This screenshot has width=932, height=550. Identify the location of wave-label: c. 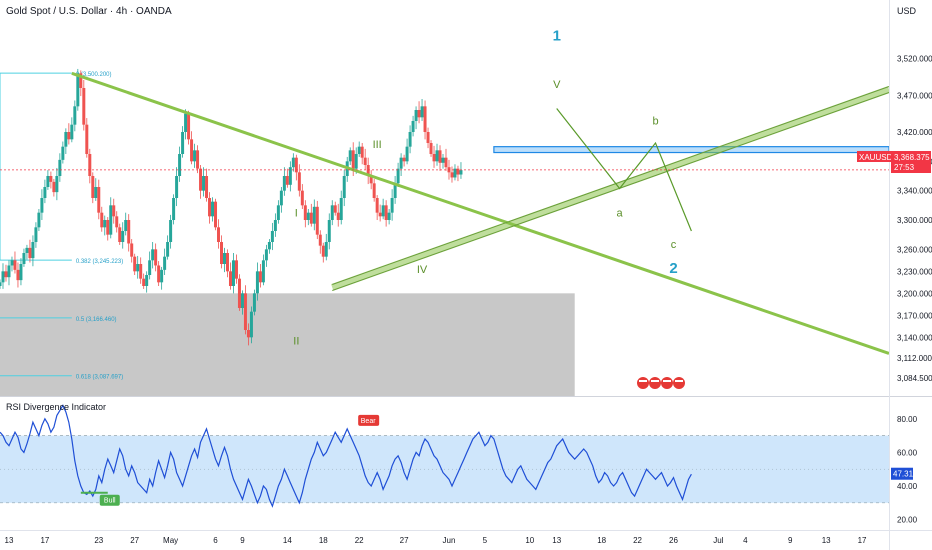
(674, 245).